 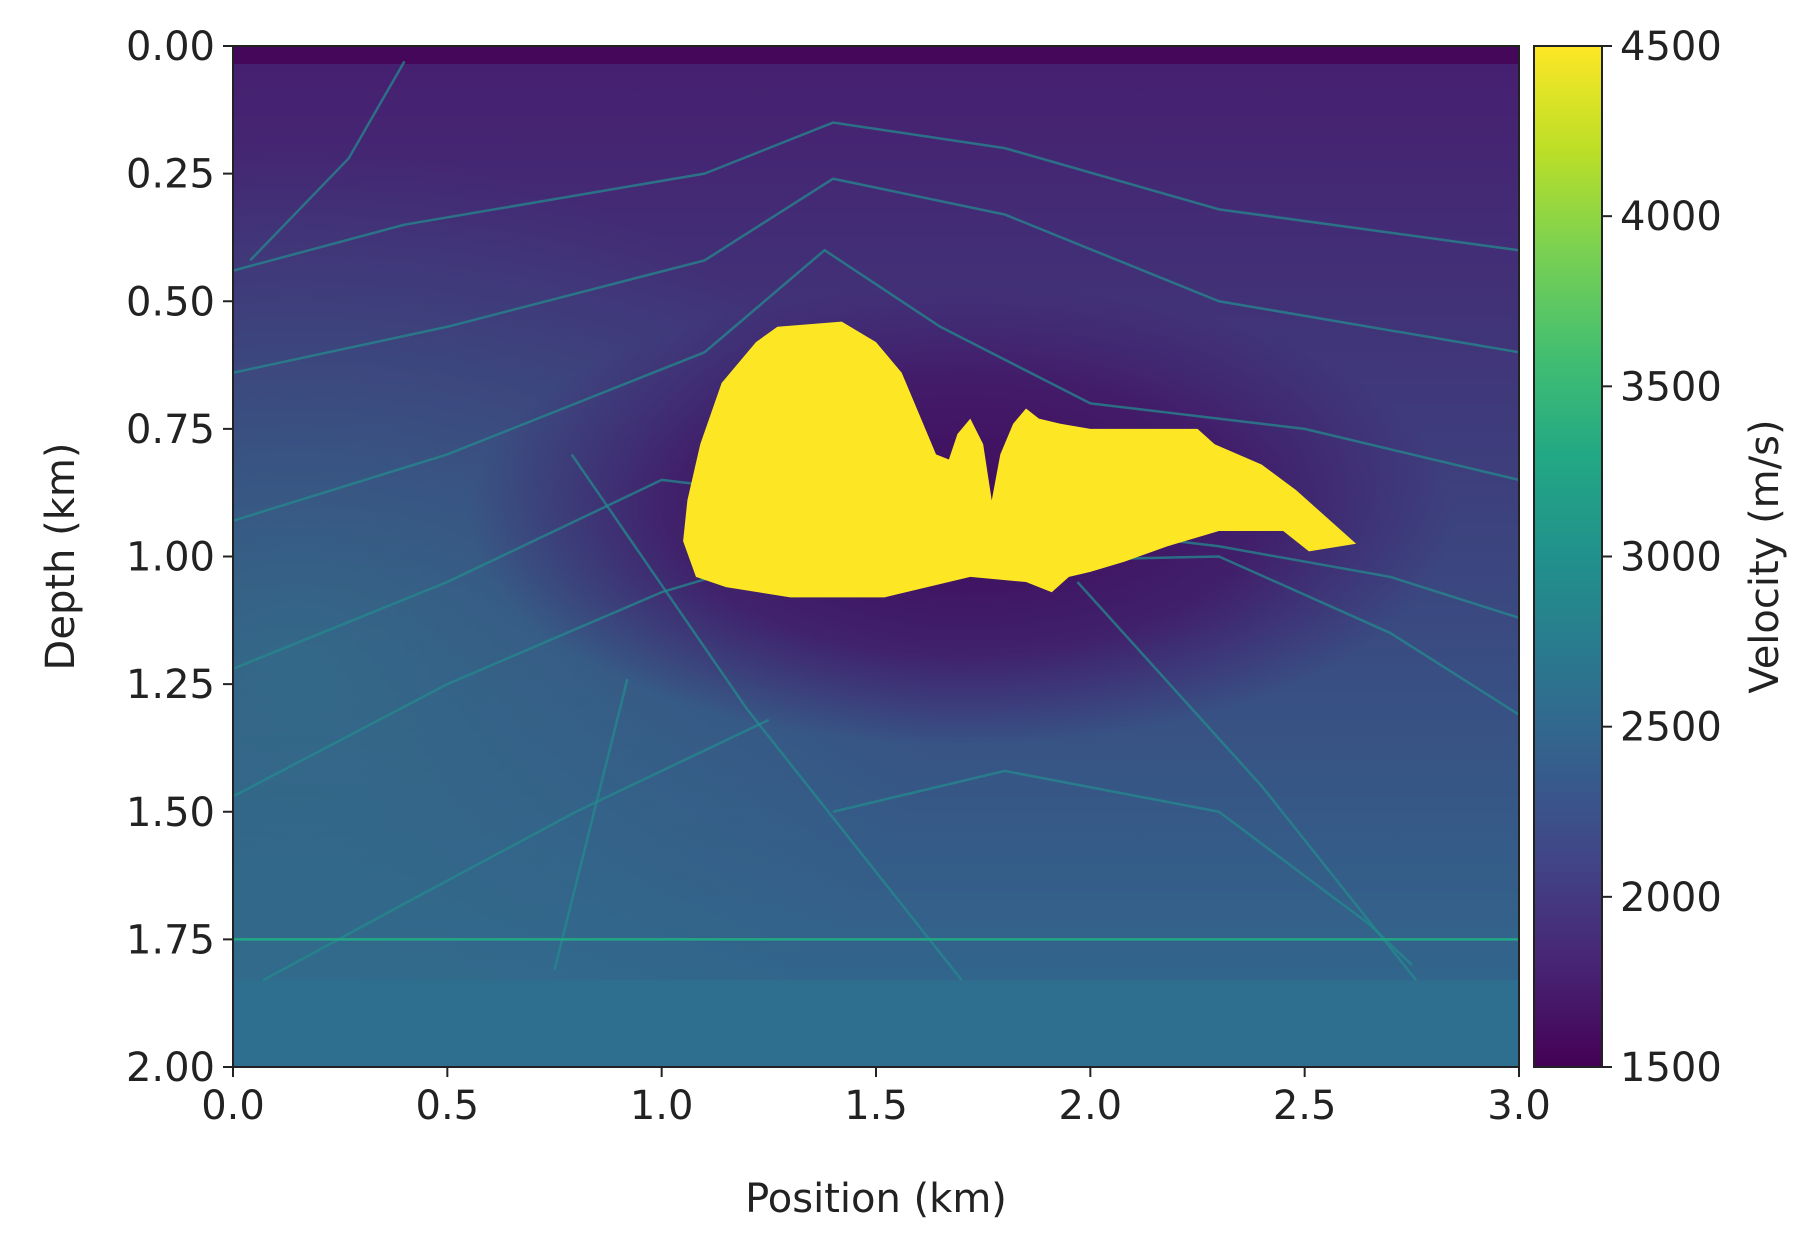 I want to click on colorbar-gradient-bar, so click(x=1568, y=556).